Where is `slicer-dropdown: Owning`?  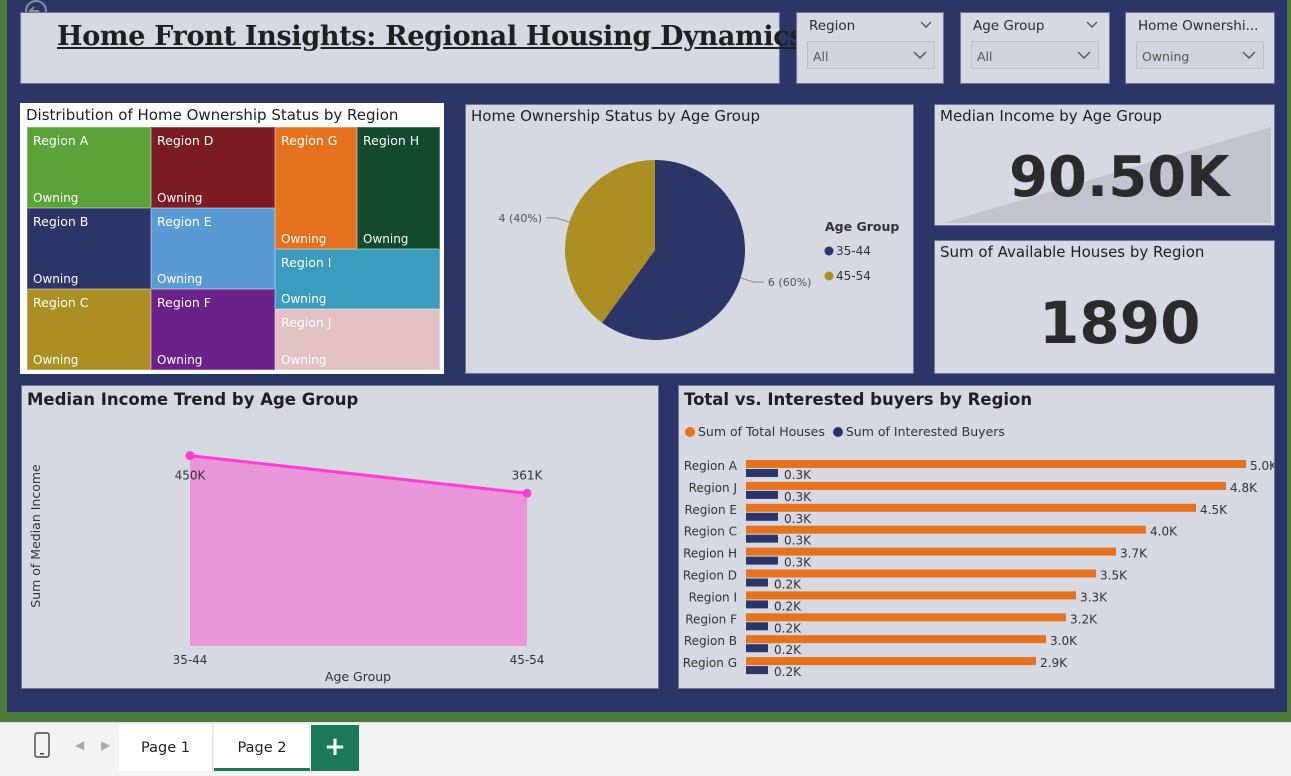 slicer-dropdown: Owning is located at coordinates (1200, 55).